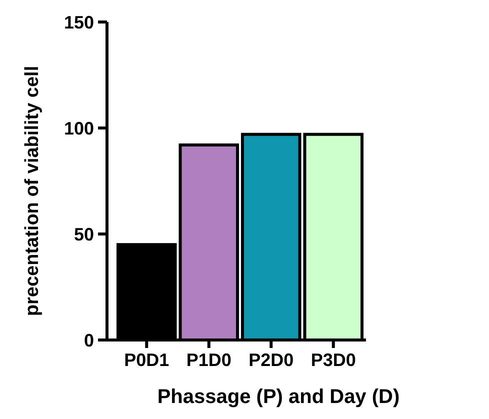  Describe the element at coordinates (79, 22) in the screenshot. I see `y-tick-label: 150` at that location.